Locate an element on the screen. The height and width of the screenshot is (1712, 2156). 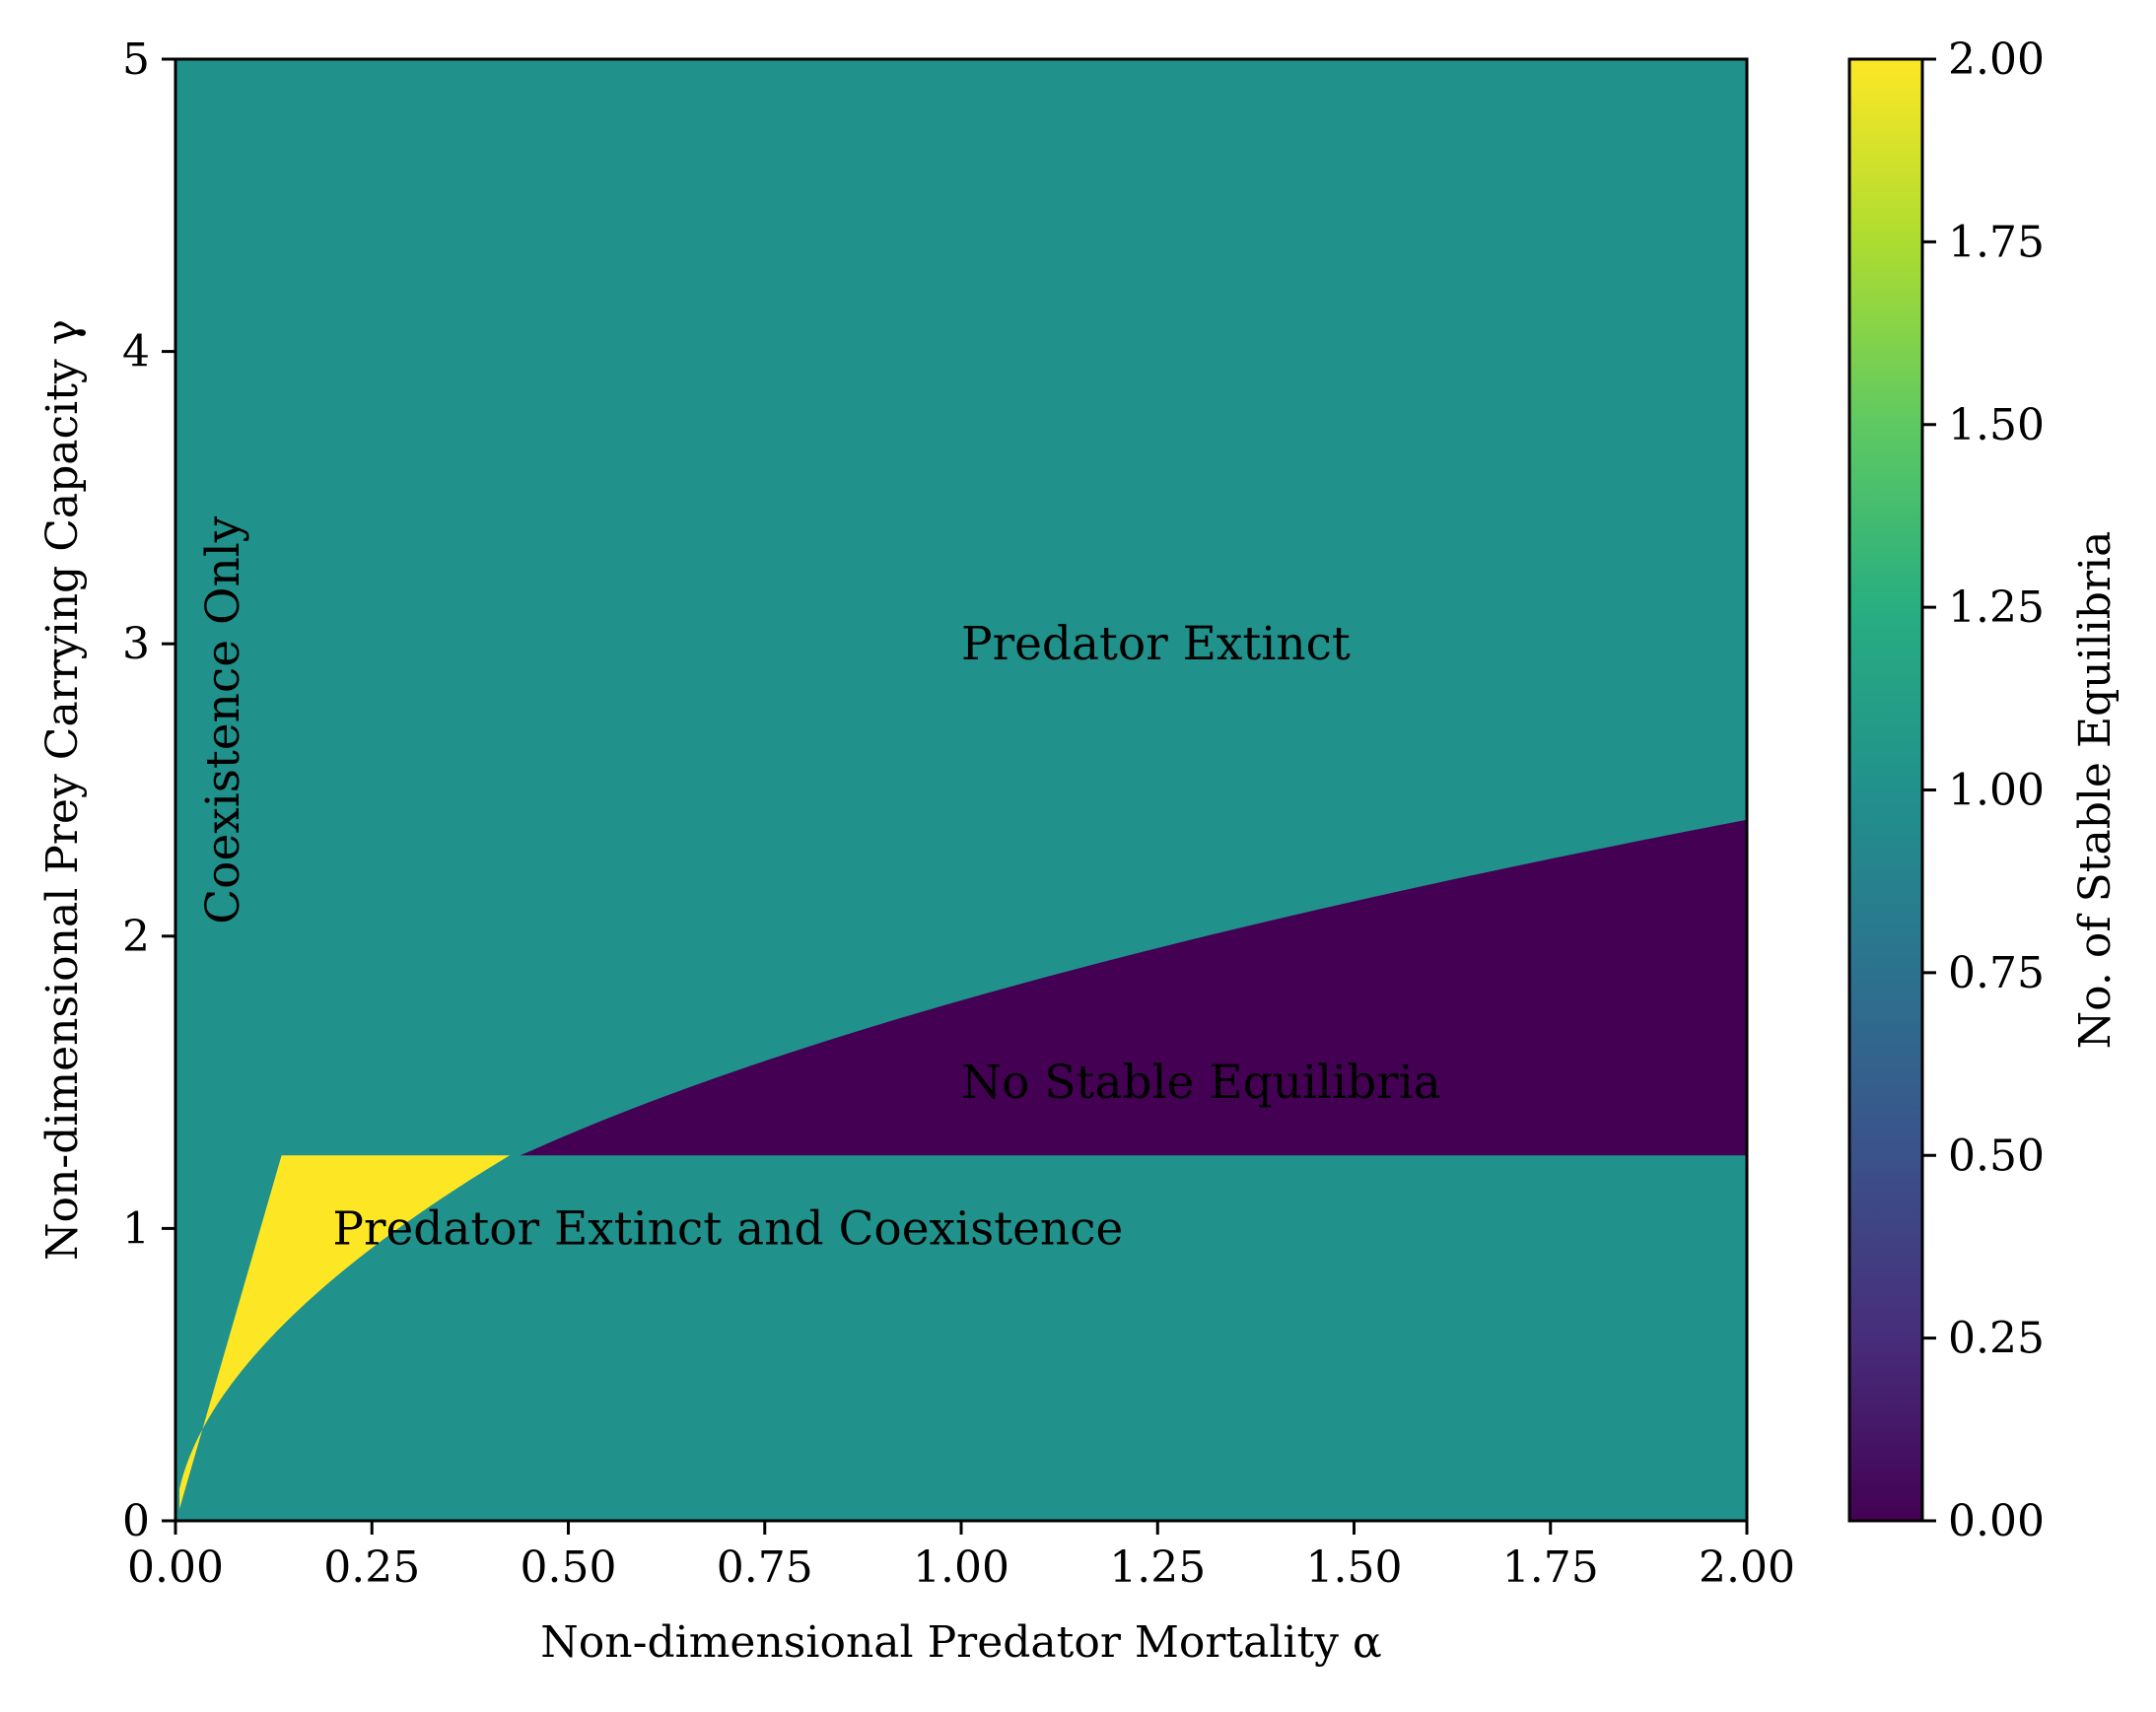
region-annotation: No Stable Equilibria is located at coordinates (1201, 1083).